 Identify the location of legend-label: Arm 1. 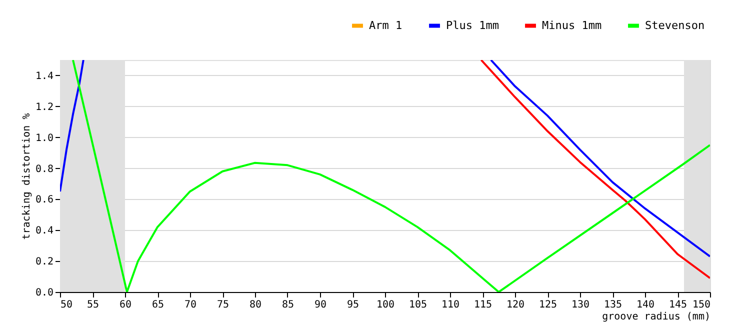
(385, 25).